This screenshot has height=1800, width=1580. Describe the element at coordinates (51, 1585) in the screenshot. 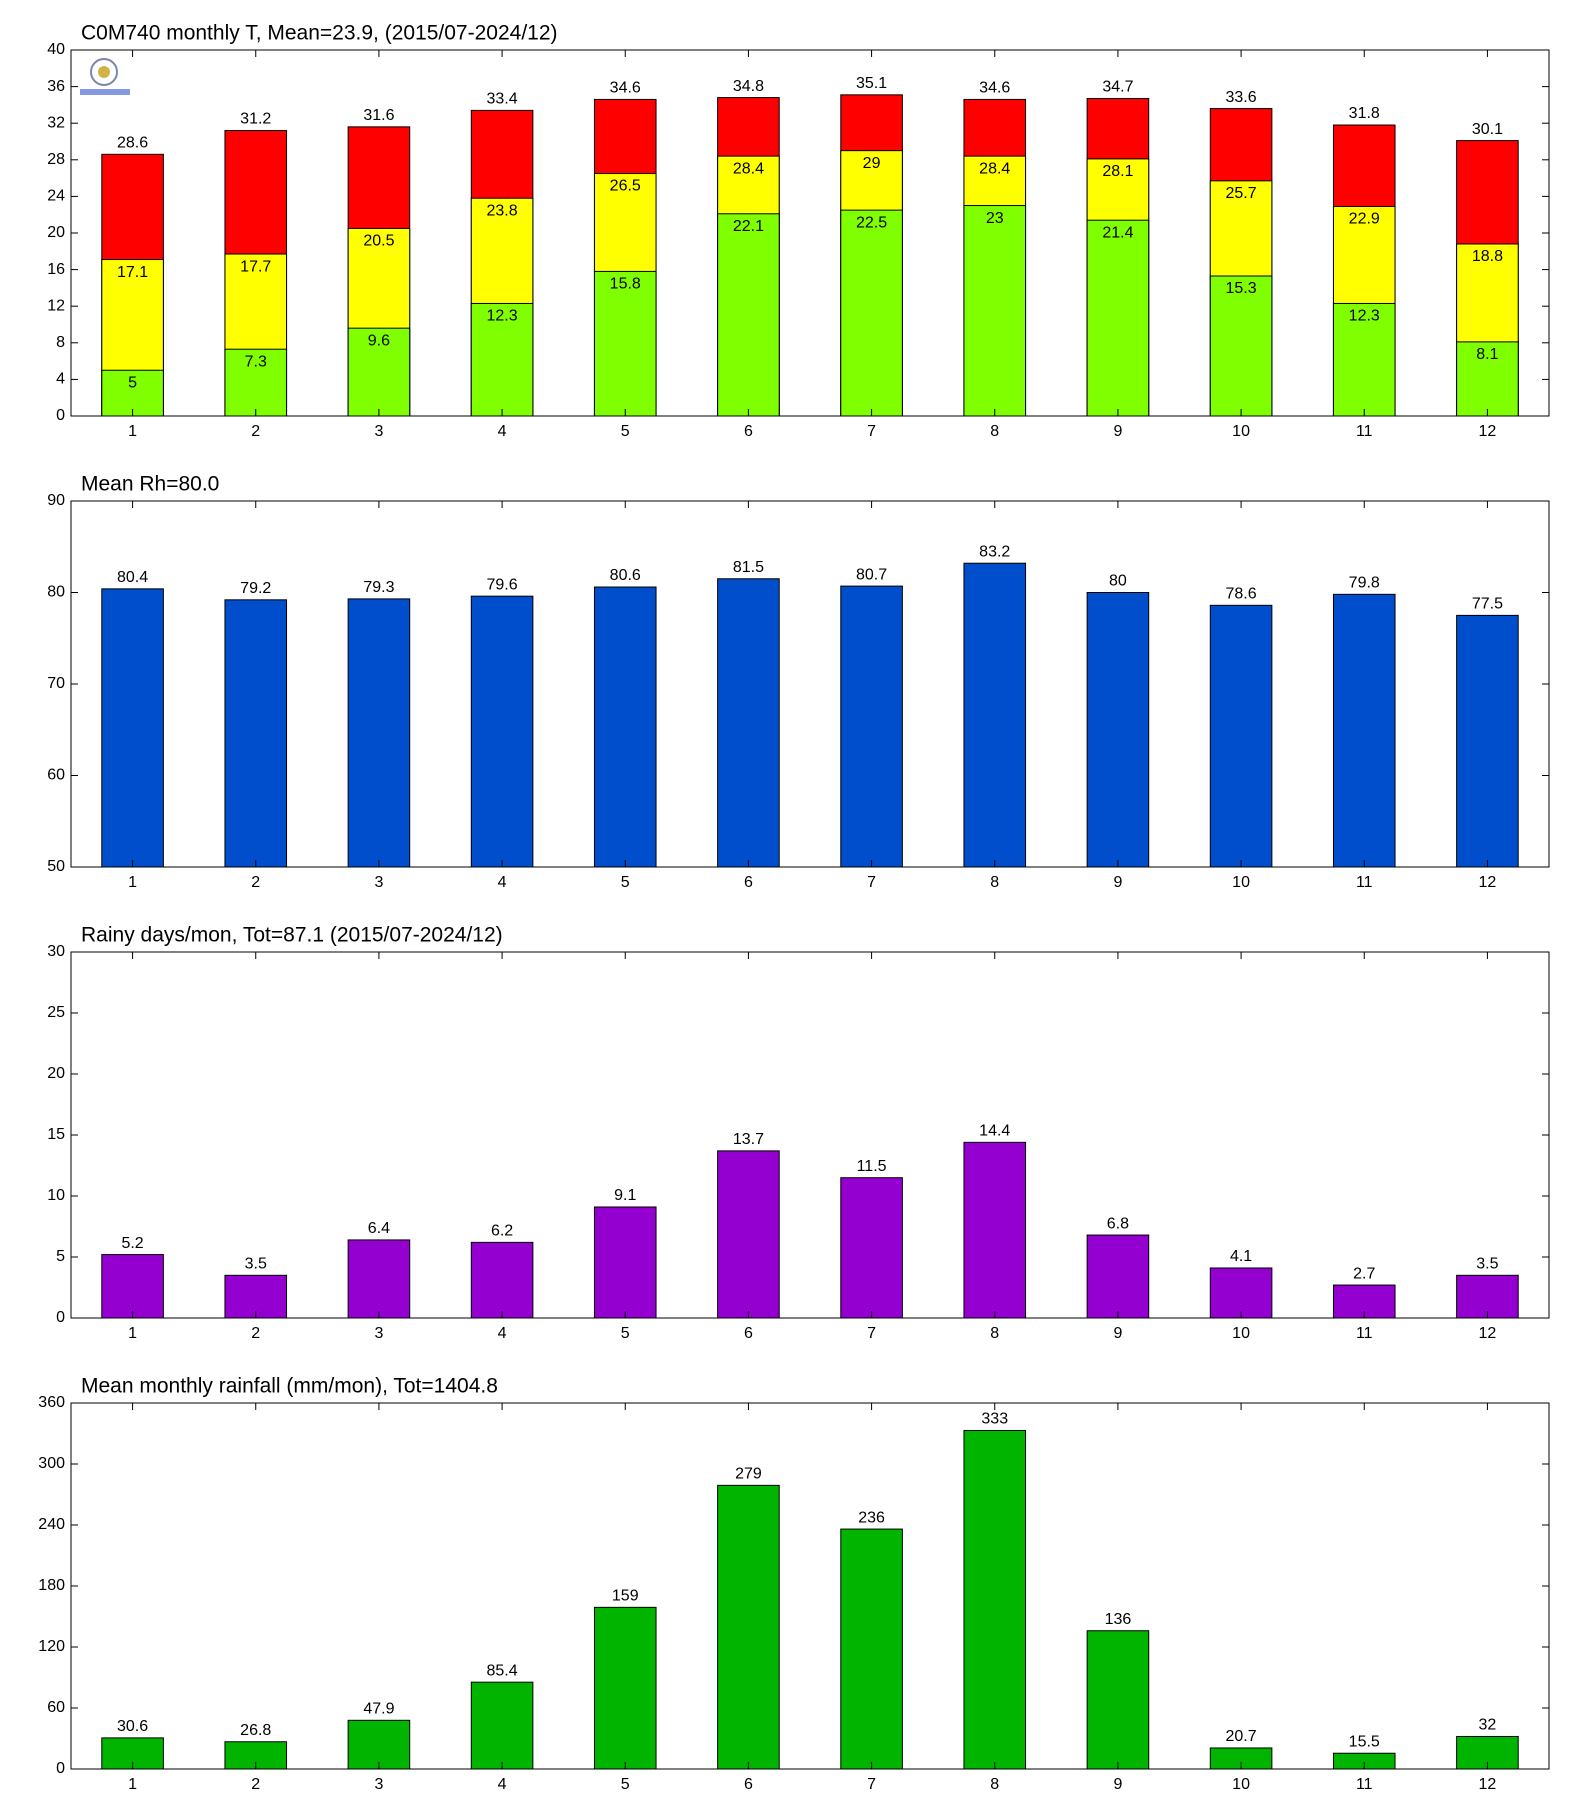

I see `y-tick-label: 180` at that location.